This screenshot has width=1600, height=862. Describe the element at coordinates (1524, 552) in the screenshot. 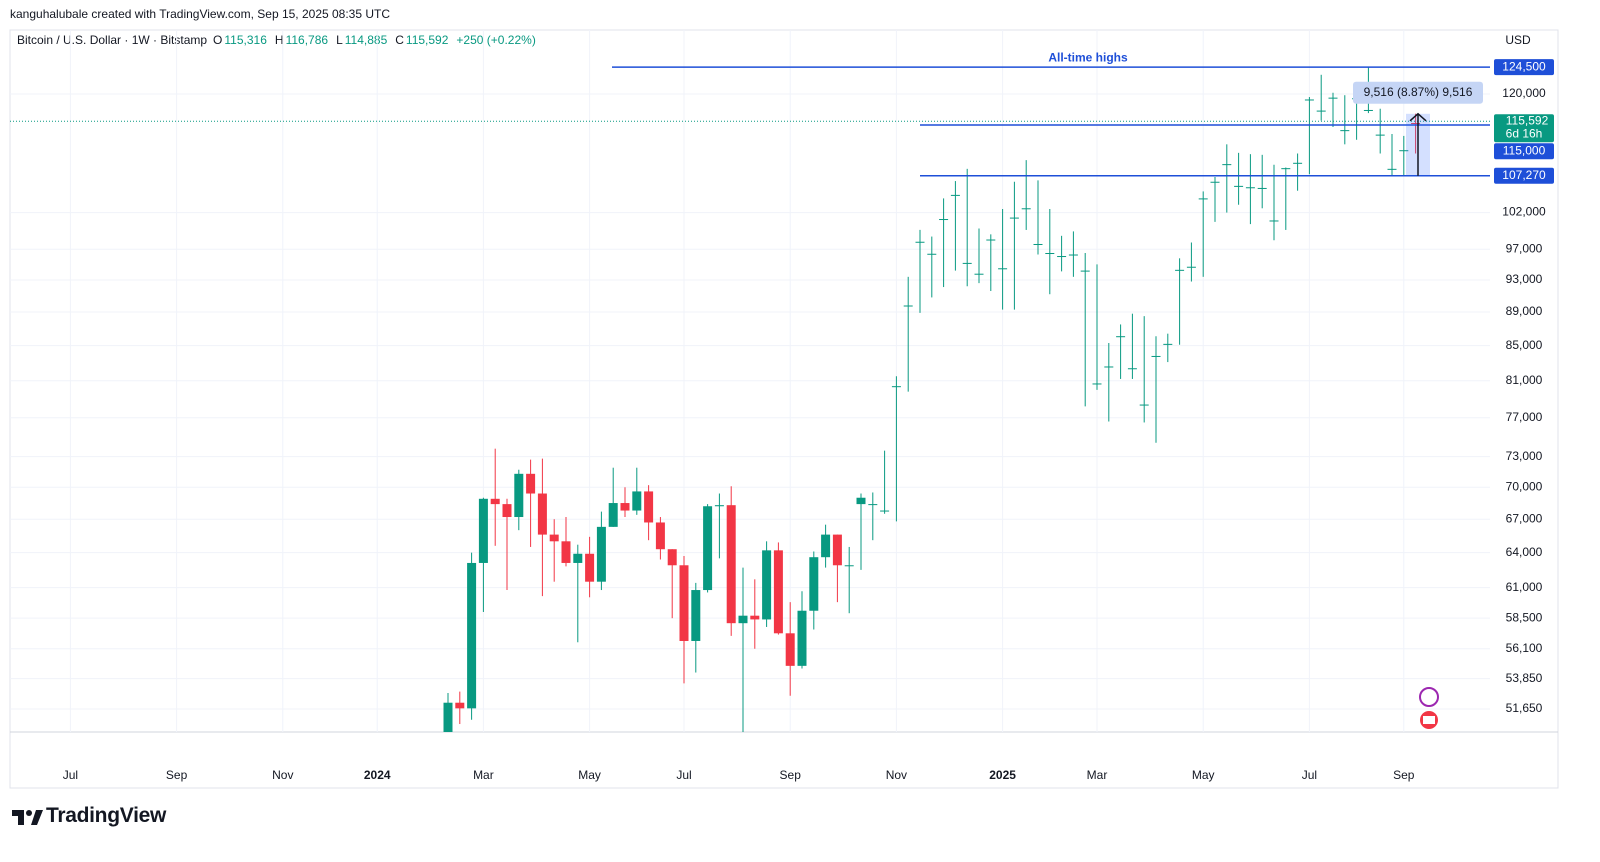

I see `y-tick-label: 64,000` at that location.